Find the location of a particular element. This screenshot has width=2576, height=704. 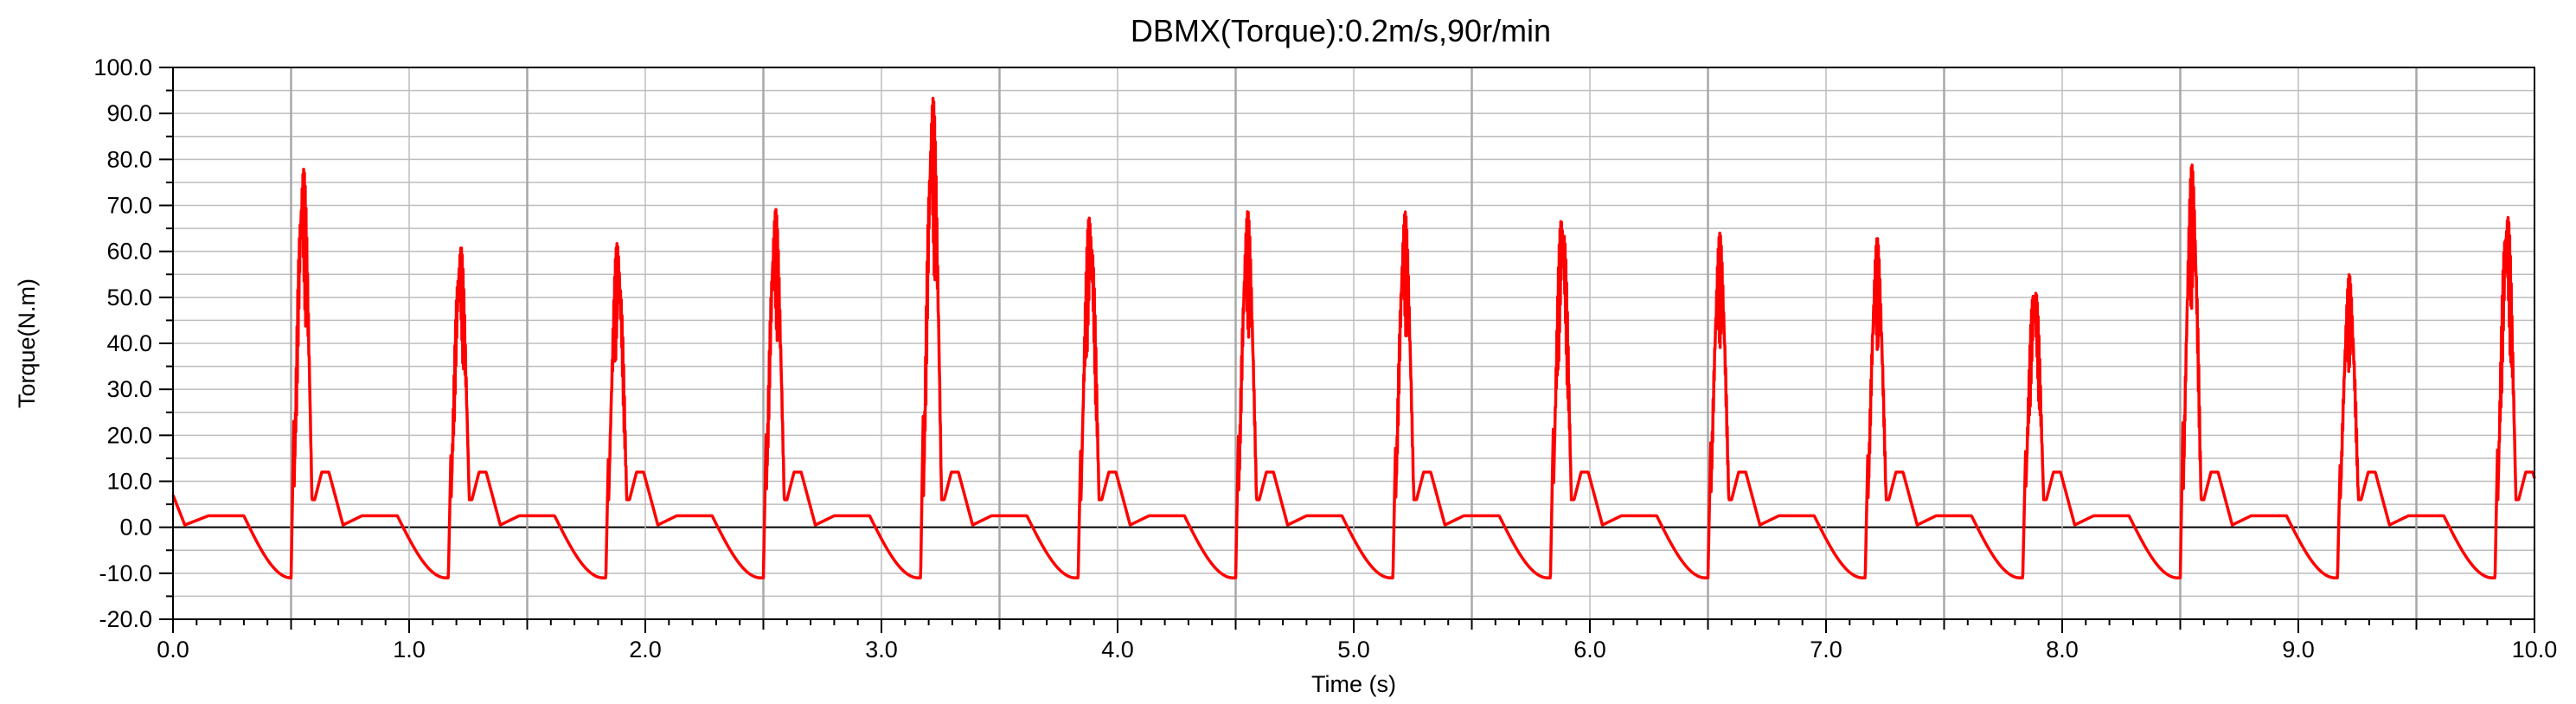

x-tick-label: 0.0 is located at coordinates (173, 649).